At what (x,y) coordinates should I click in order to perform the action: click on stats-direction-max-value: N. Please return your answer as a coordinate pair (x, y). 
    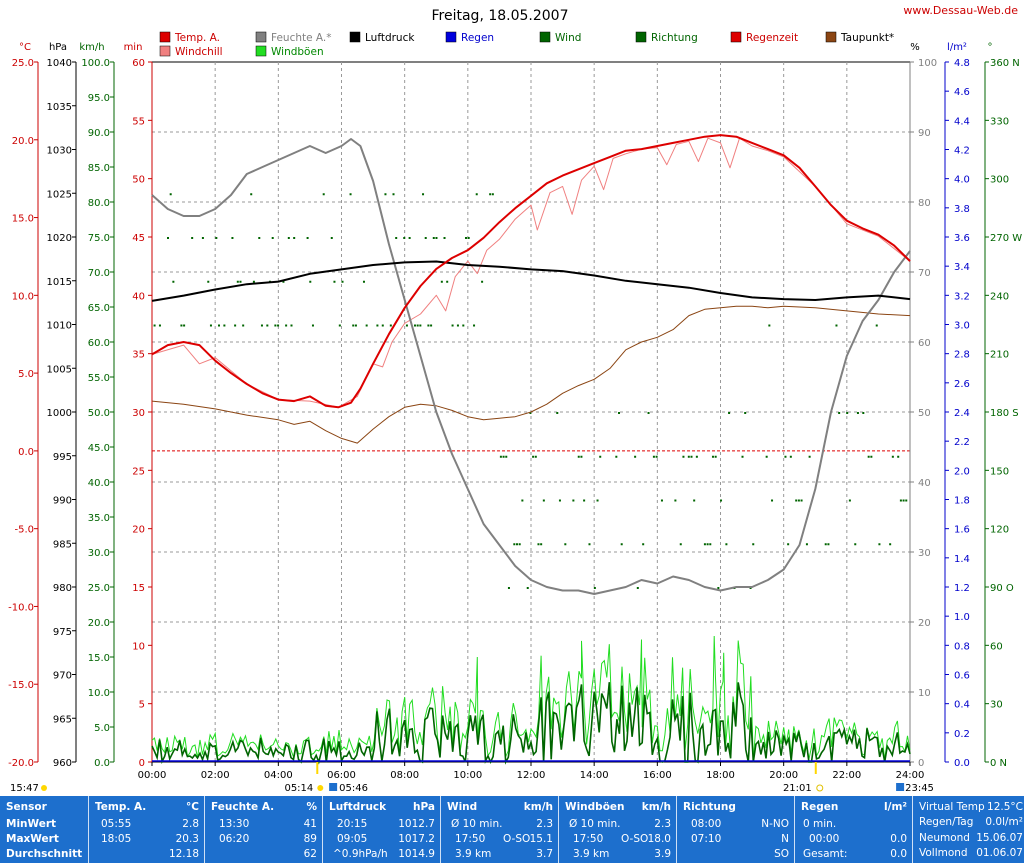
    Looking at the image, I should click on (785, 839).